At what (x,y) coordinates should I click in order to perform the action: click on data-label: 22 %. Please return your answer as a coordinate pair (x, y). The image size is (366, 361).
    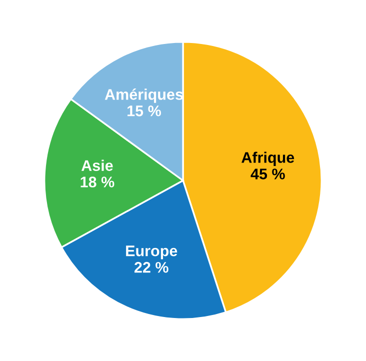
    Looking at the image, I should click on (151, 267).